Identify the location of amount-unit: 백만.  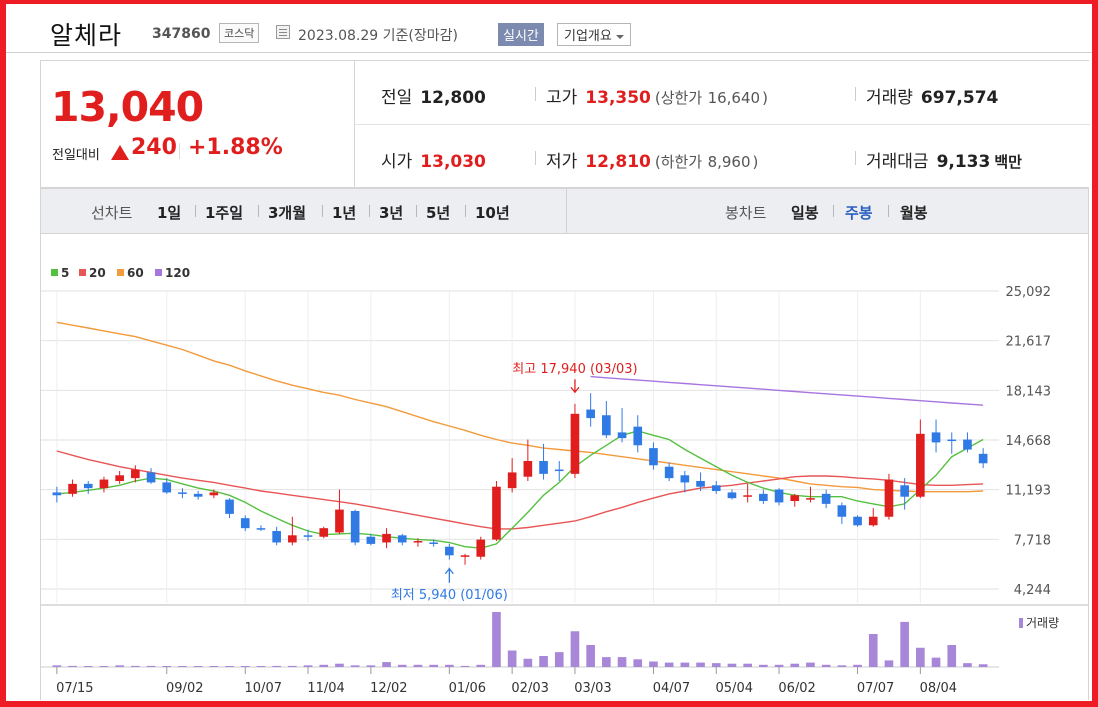
(1008, 162).